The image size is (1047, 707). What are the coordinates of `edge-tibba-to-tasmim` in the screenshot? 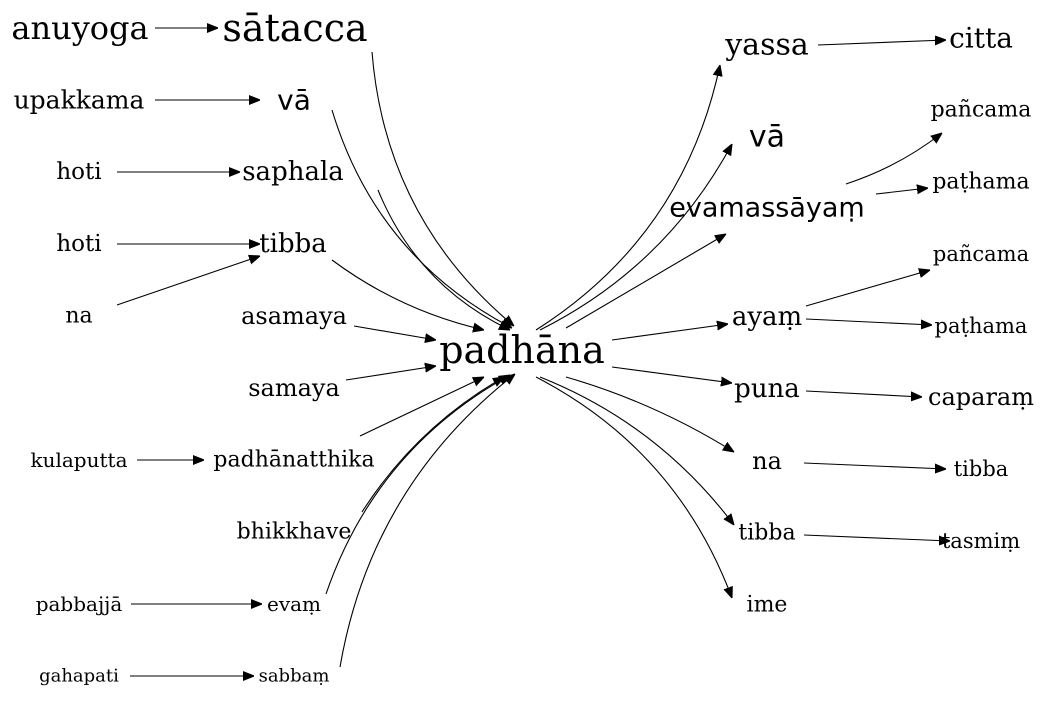 It's located at (876, 537).